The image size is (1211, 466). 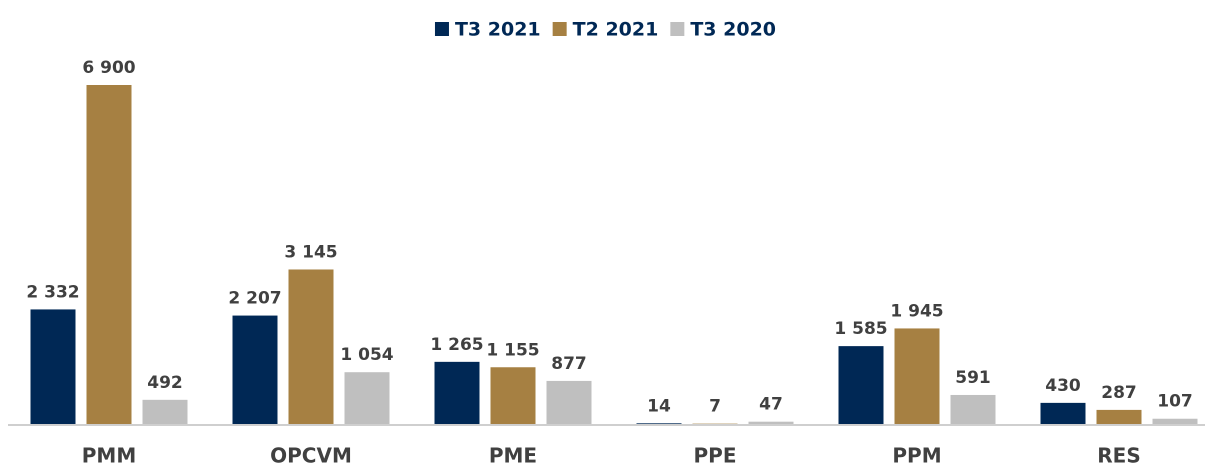 What do you see at coordinates (311, 455) in the screenshot?
I see `x-tick-label: OPCVM` at bounding box center [311, 455].